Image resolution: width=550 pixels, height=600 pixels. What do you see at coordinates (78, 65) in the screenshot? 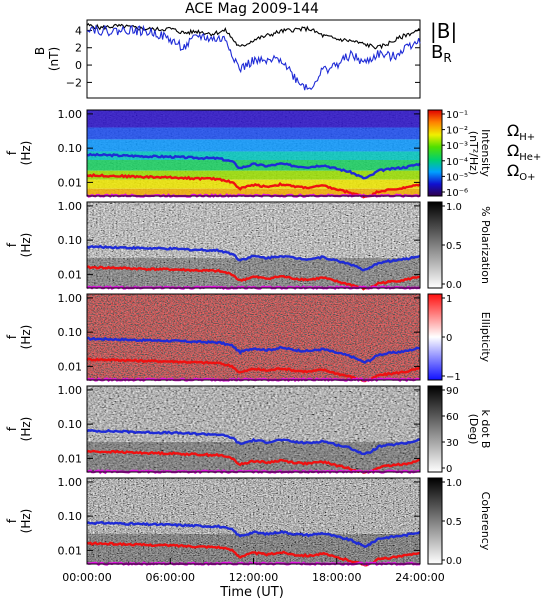
I see `field-y-tick-label: 0` at bounding box center [78, 65].